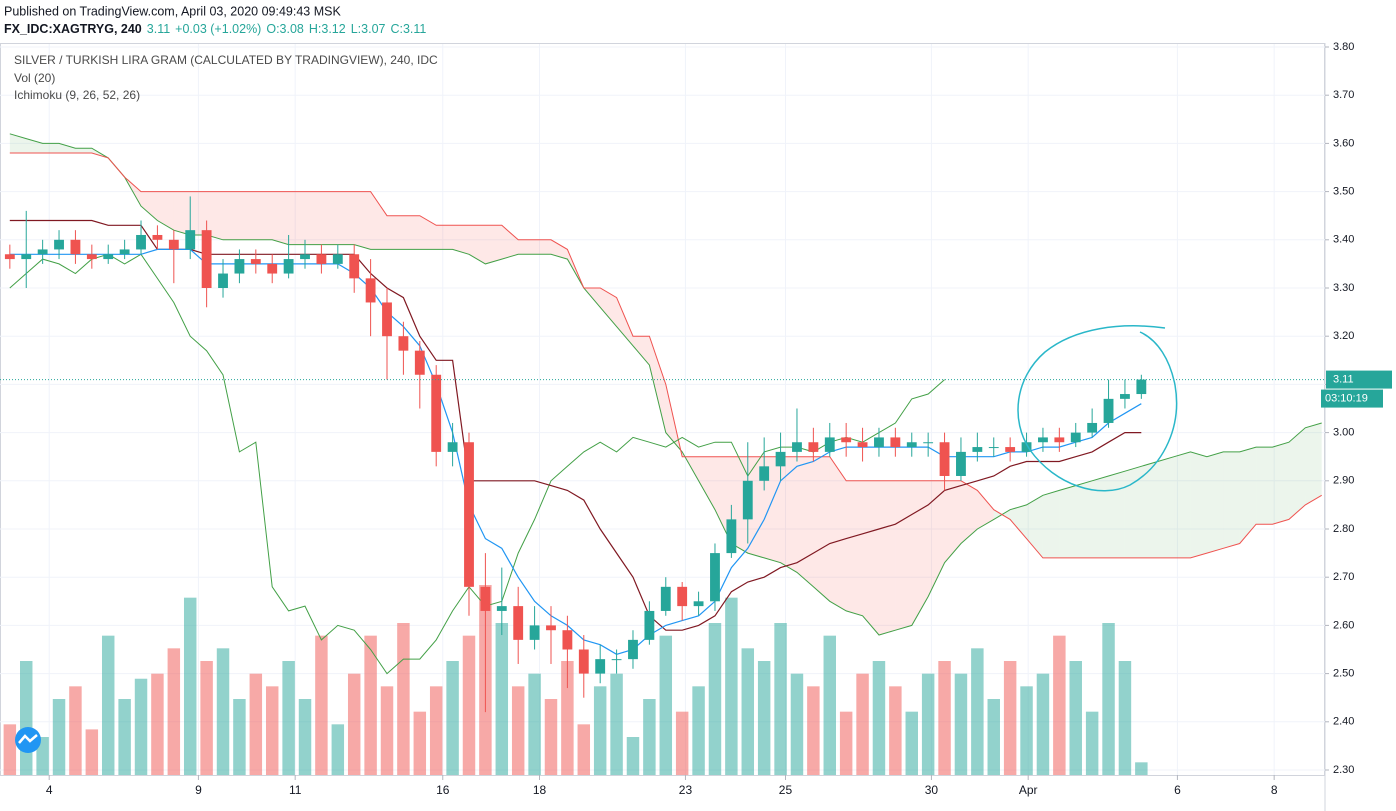  What do you see at coordinates (368, 29) in the screenshot?
I see `quote-item: L:3.07` at bounding box center [368, 29].